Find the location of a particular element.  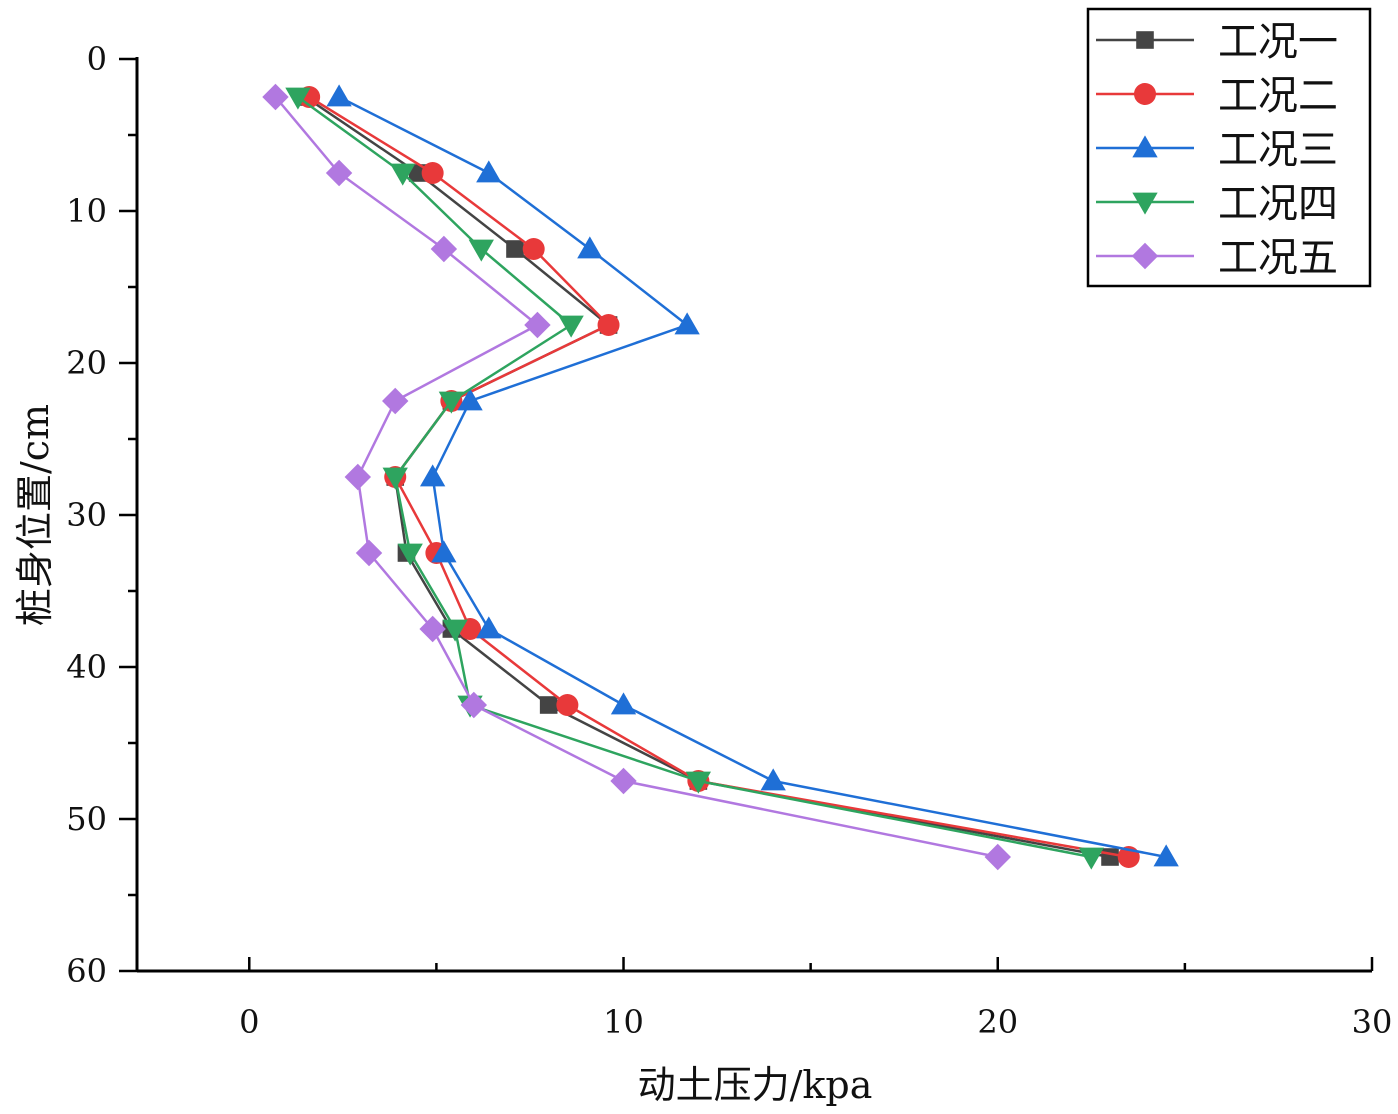

y-tick-label: 40 is located at coordinates (86, 667).